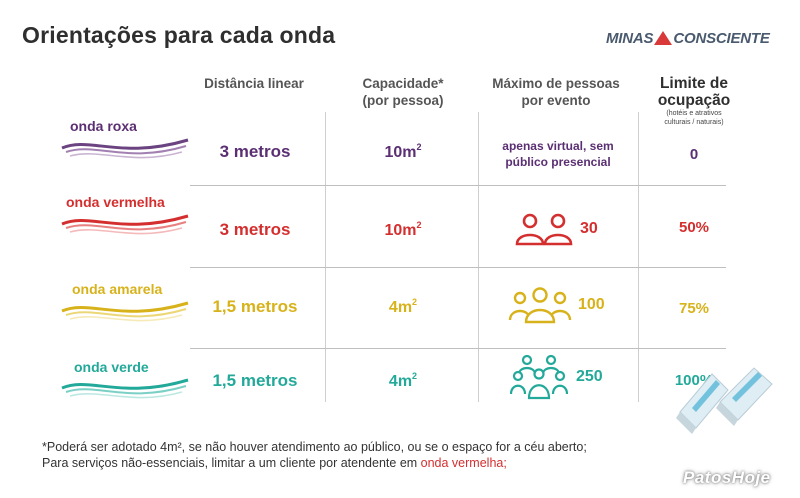  I want to click on limit-roxa: 0, so click(694, 154).